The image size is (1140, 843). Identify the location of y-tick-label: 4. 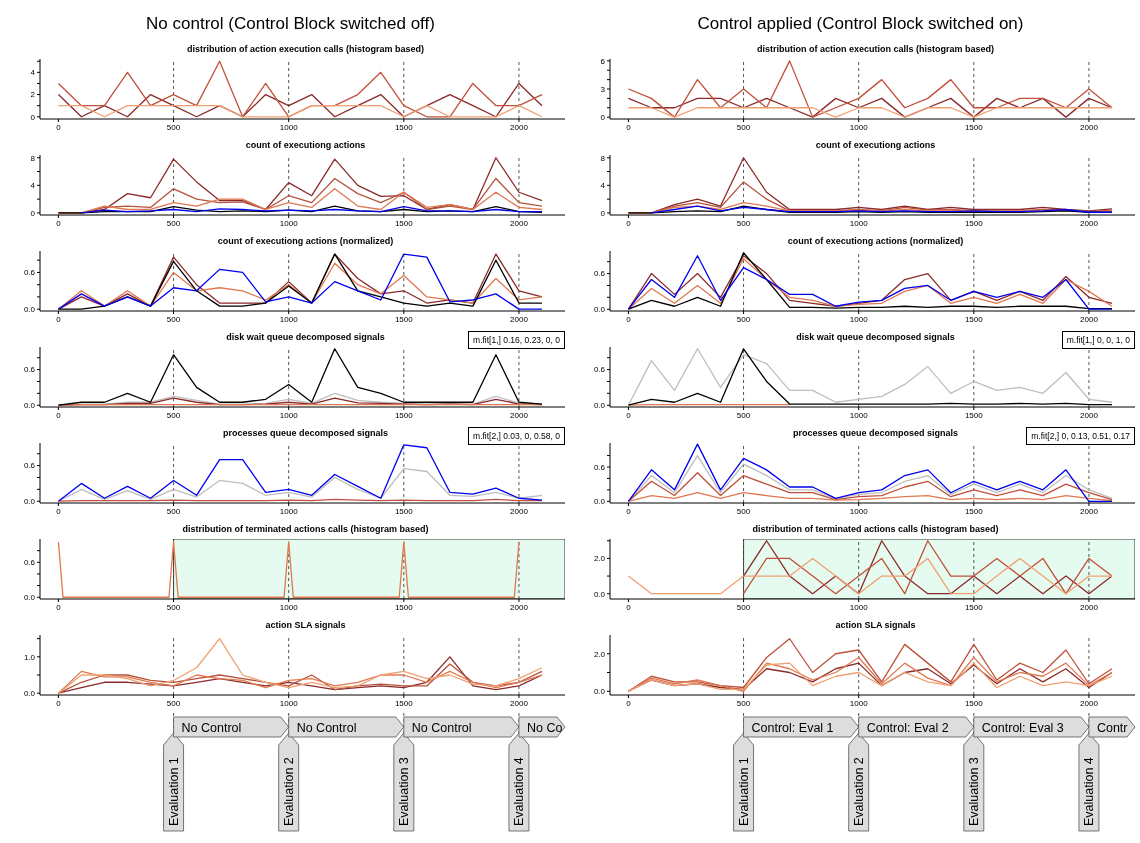
(33, 186).